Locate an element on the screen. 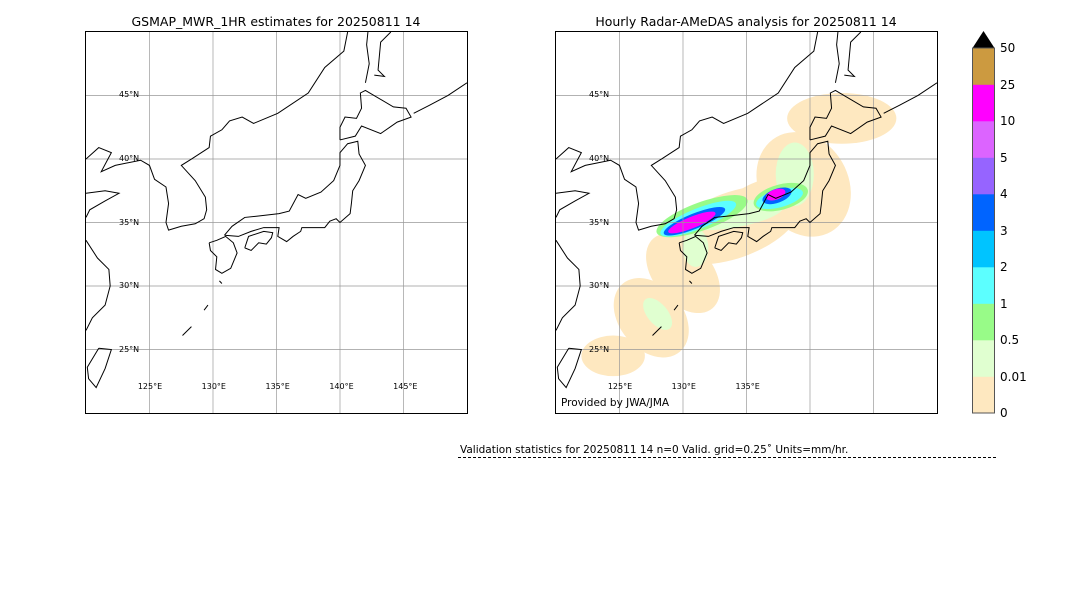 The height and width of the screenshot is (612, 1080). colorbar-bar is located at coordinates (983, 222).